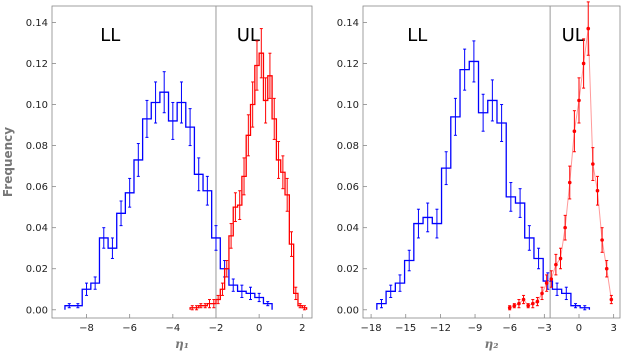  What do you see at coordinates (492, 344) in the screenshot?
I see `x-axis-label: η₂` at bounding box center [492, 344].